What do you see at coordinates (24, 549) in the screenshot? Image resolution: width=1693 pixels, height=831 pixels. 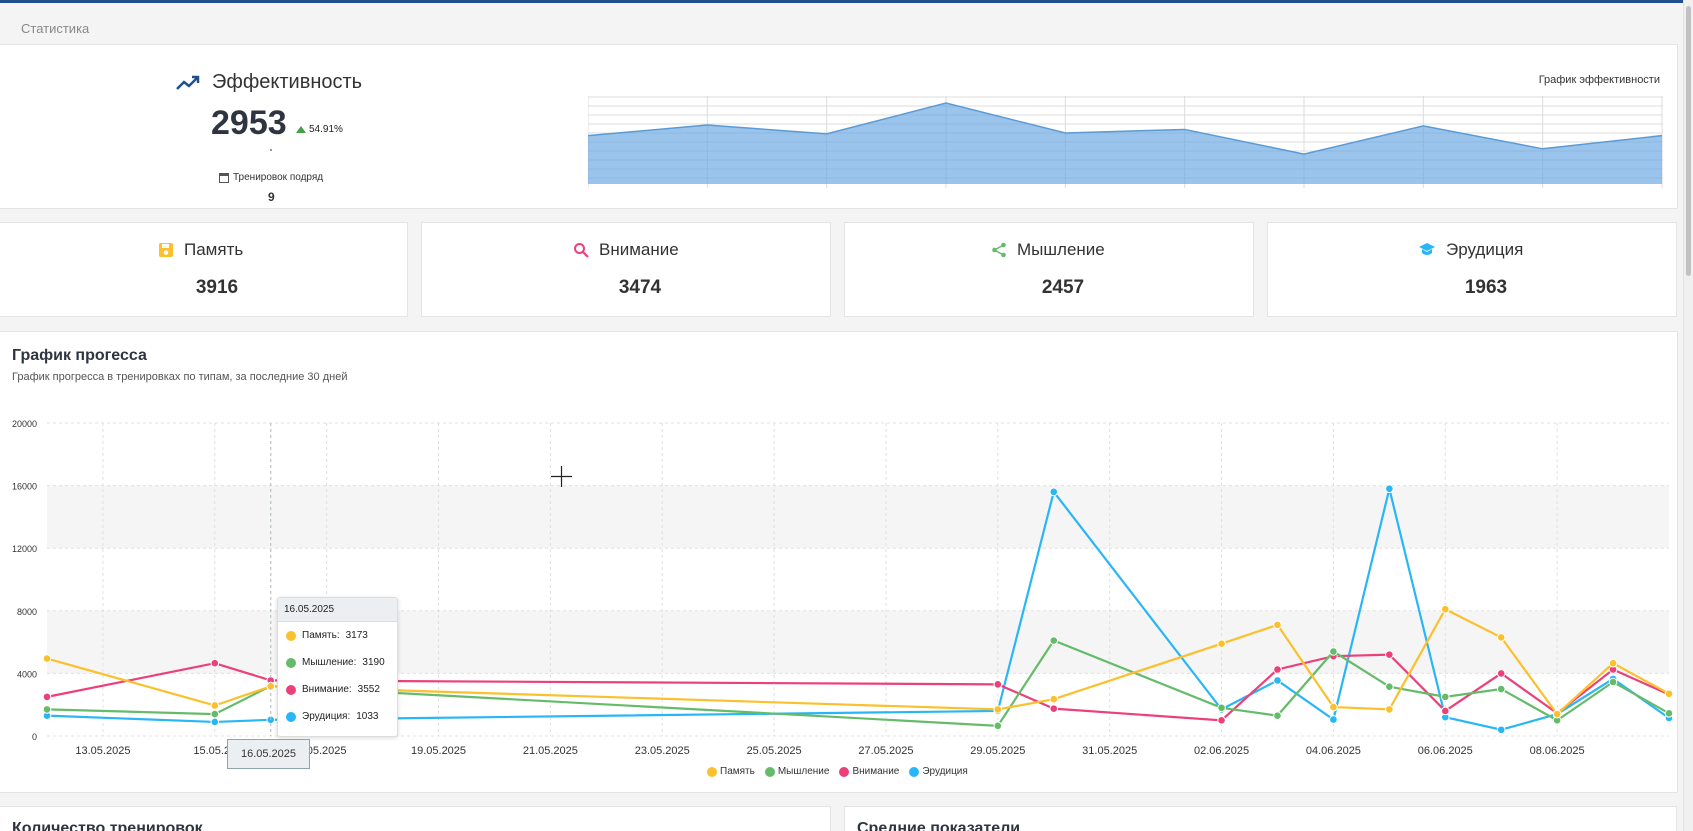 I see `y-tick-label: 12000` at bounding box center [24, 549].